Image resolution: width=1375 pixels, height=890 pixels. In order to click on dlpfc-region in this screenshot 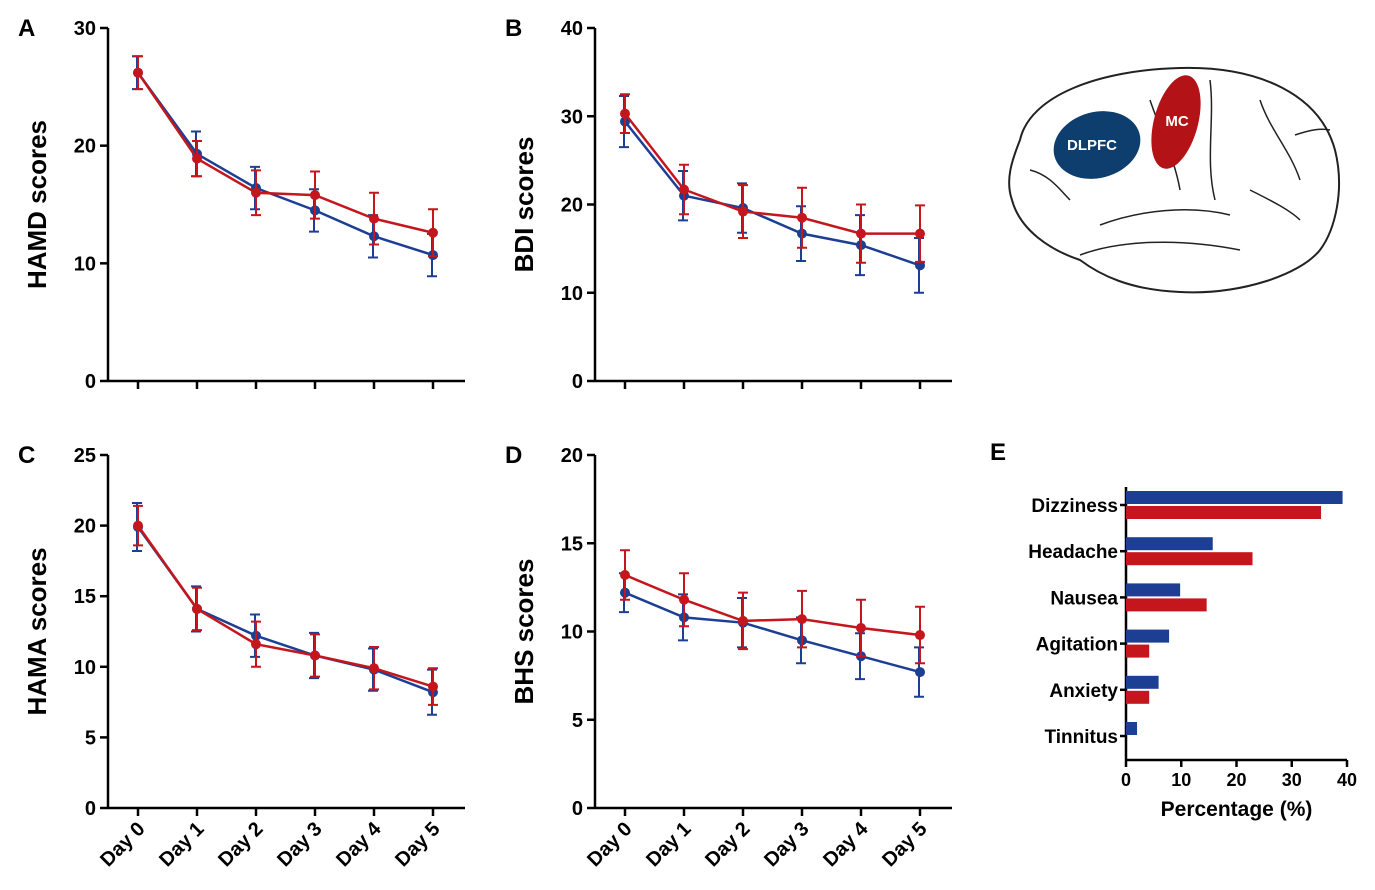, I will do `click(1097, 145)`.